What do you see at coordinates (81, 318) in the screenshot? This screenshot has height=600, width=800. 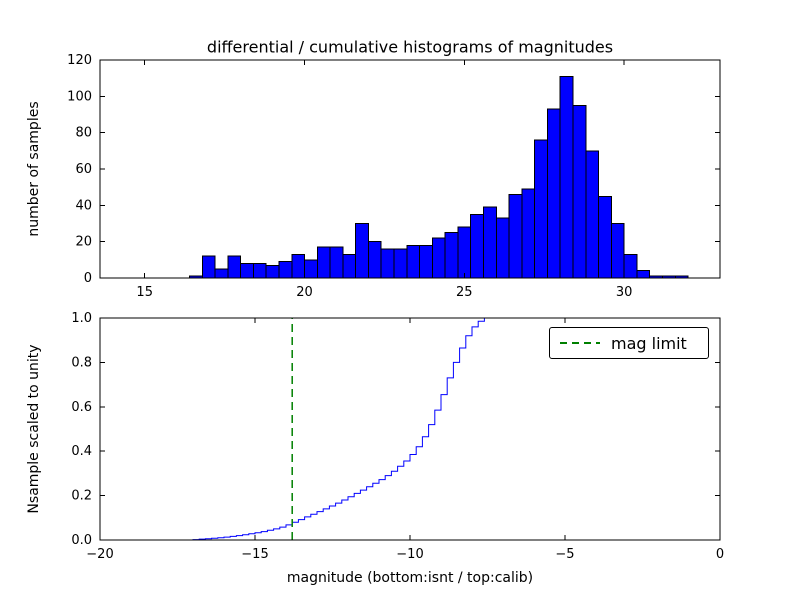 I see `y-tick-label: 1.0` at bounding box center [81, 318].